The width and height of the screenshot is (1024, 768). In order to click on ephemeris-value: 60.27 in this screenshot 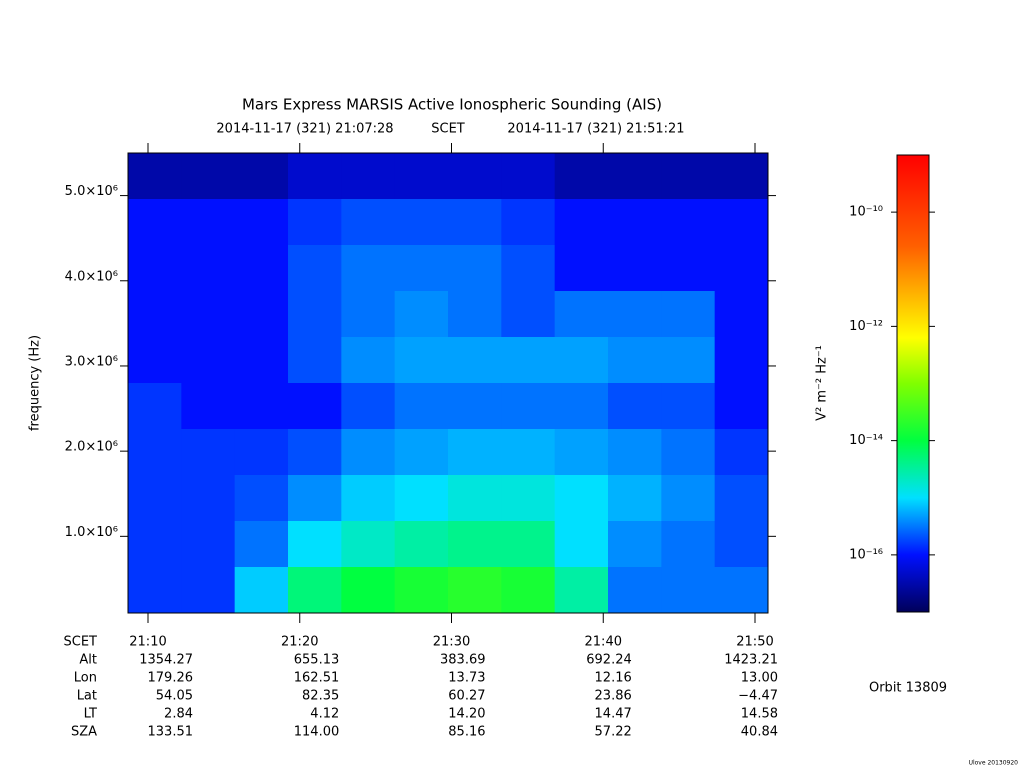, I will do `click(466, 696)`.